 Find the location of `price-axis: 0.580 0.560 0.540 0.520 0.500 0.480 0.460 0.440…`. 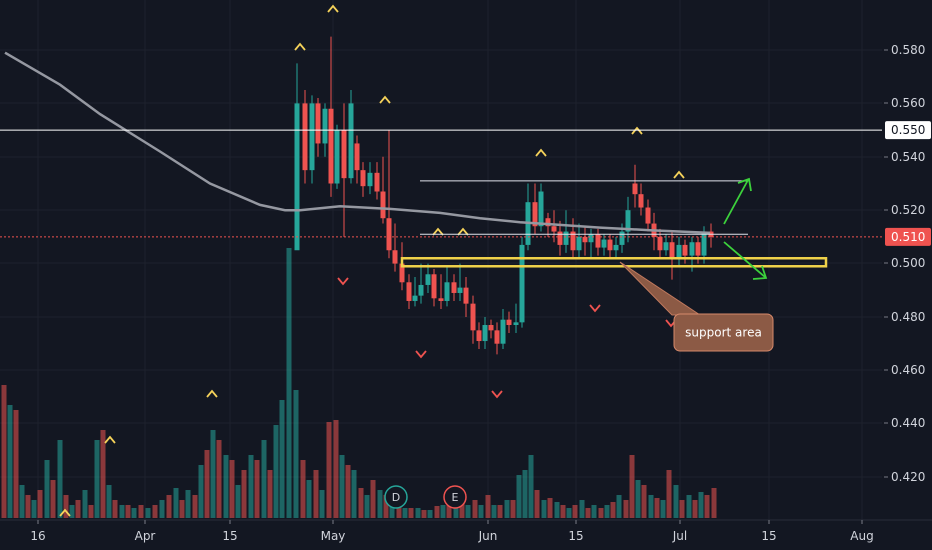

price-axis: 0.580 0.560 0.540 0.520 0.500 0.480 0.460 0.440… is located at coordinates (908, 275).